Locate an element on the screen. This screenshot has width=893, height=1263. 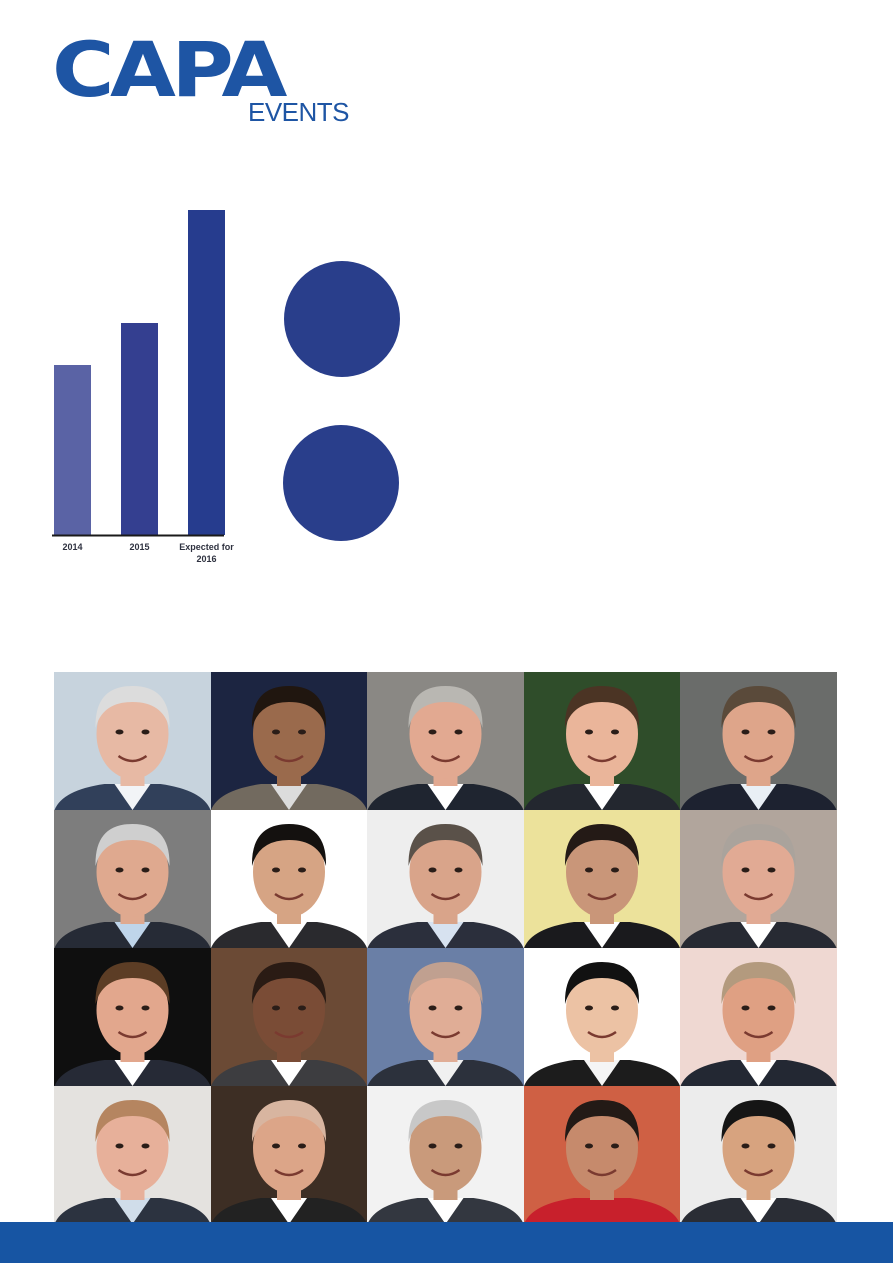
bar-chart-svg: 2014 2015 Expected for 2016 is located at coordinates (143, 387).